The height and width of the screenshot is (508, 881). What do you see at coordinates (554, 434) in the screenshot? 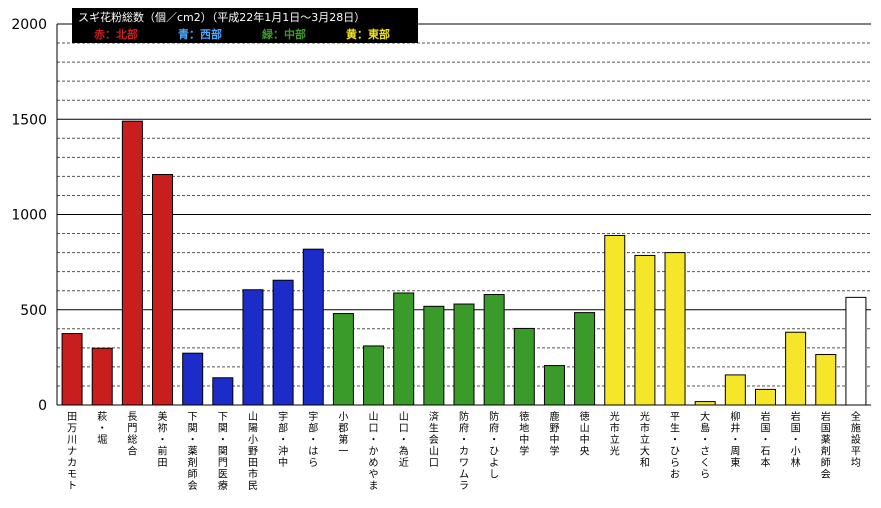
I see `x-tick-label: 鹿野中学` at bounding box center [554, 434].